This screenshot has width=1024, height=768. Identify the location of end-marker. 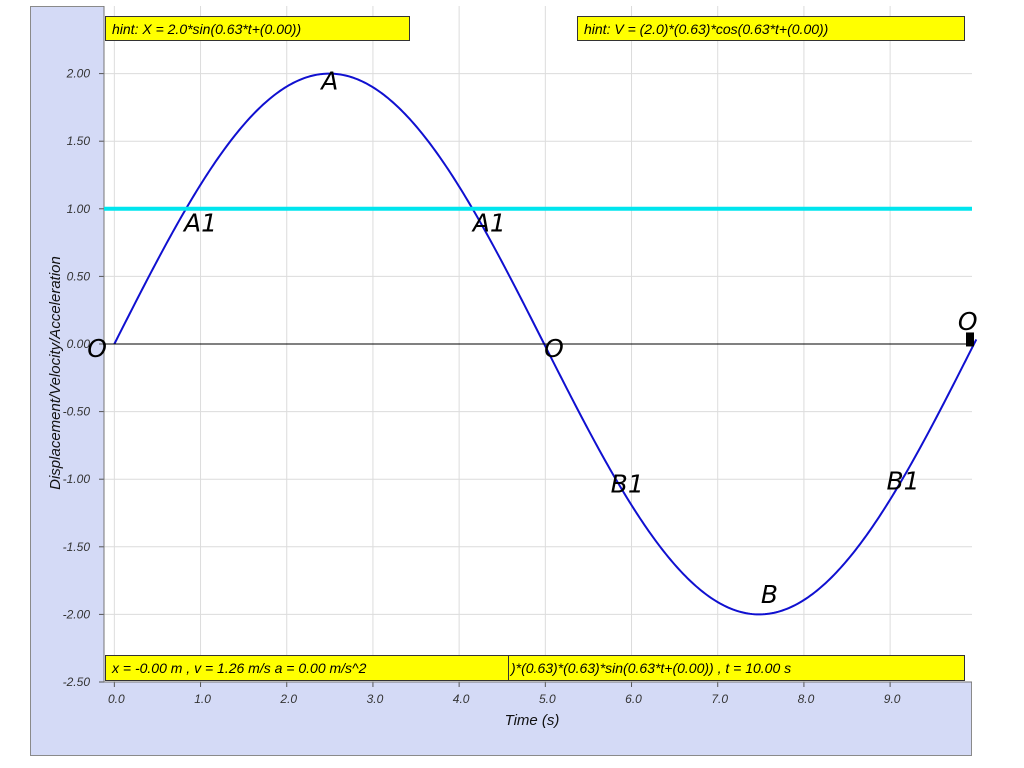
(970, 339).